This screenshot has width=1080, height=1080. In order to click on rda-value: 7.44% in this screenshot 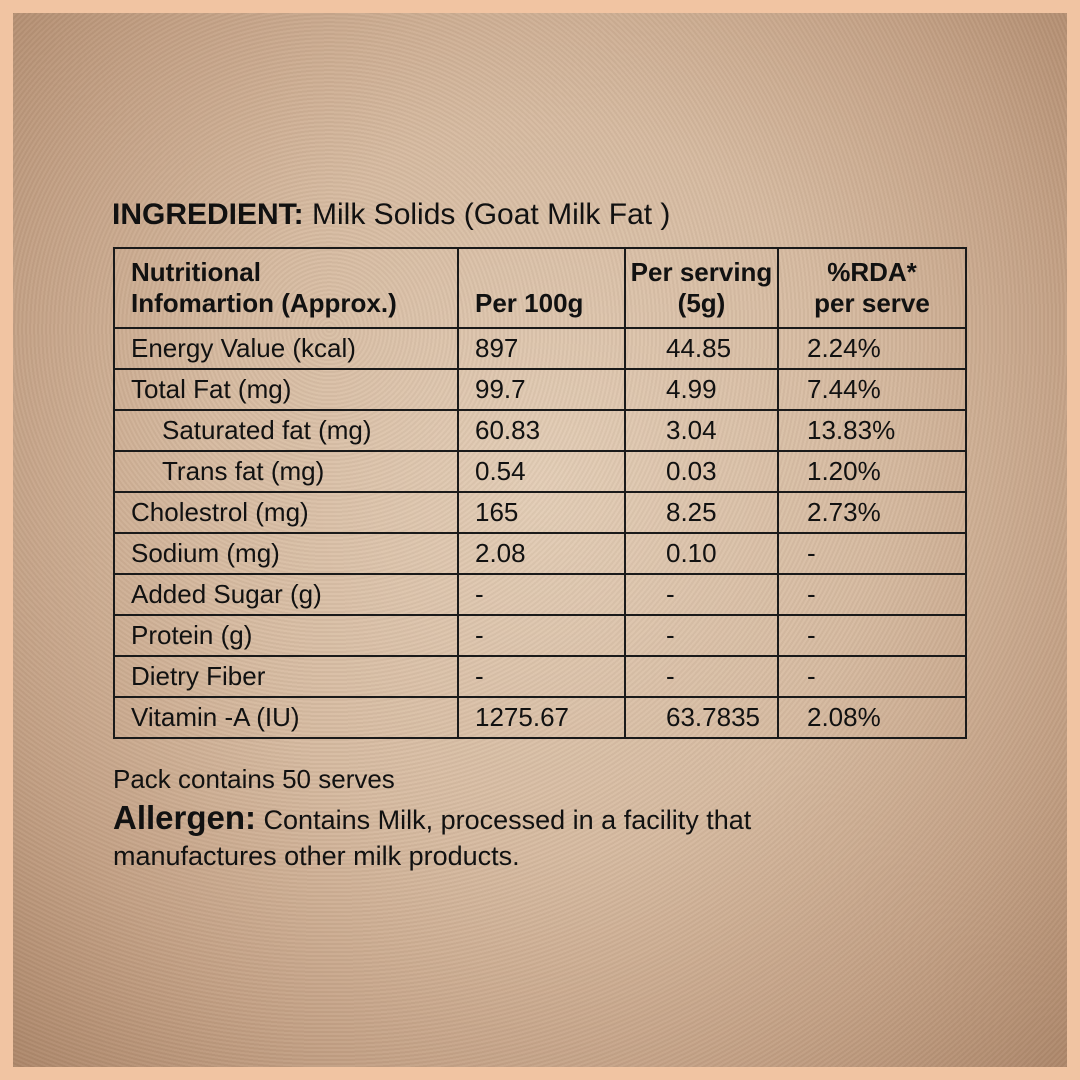, I will do `click(872, 389)`.